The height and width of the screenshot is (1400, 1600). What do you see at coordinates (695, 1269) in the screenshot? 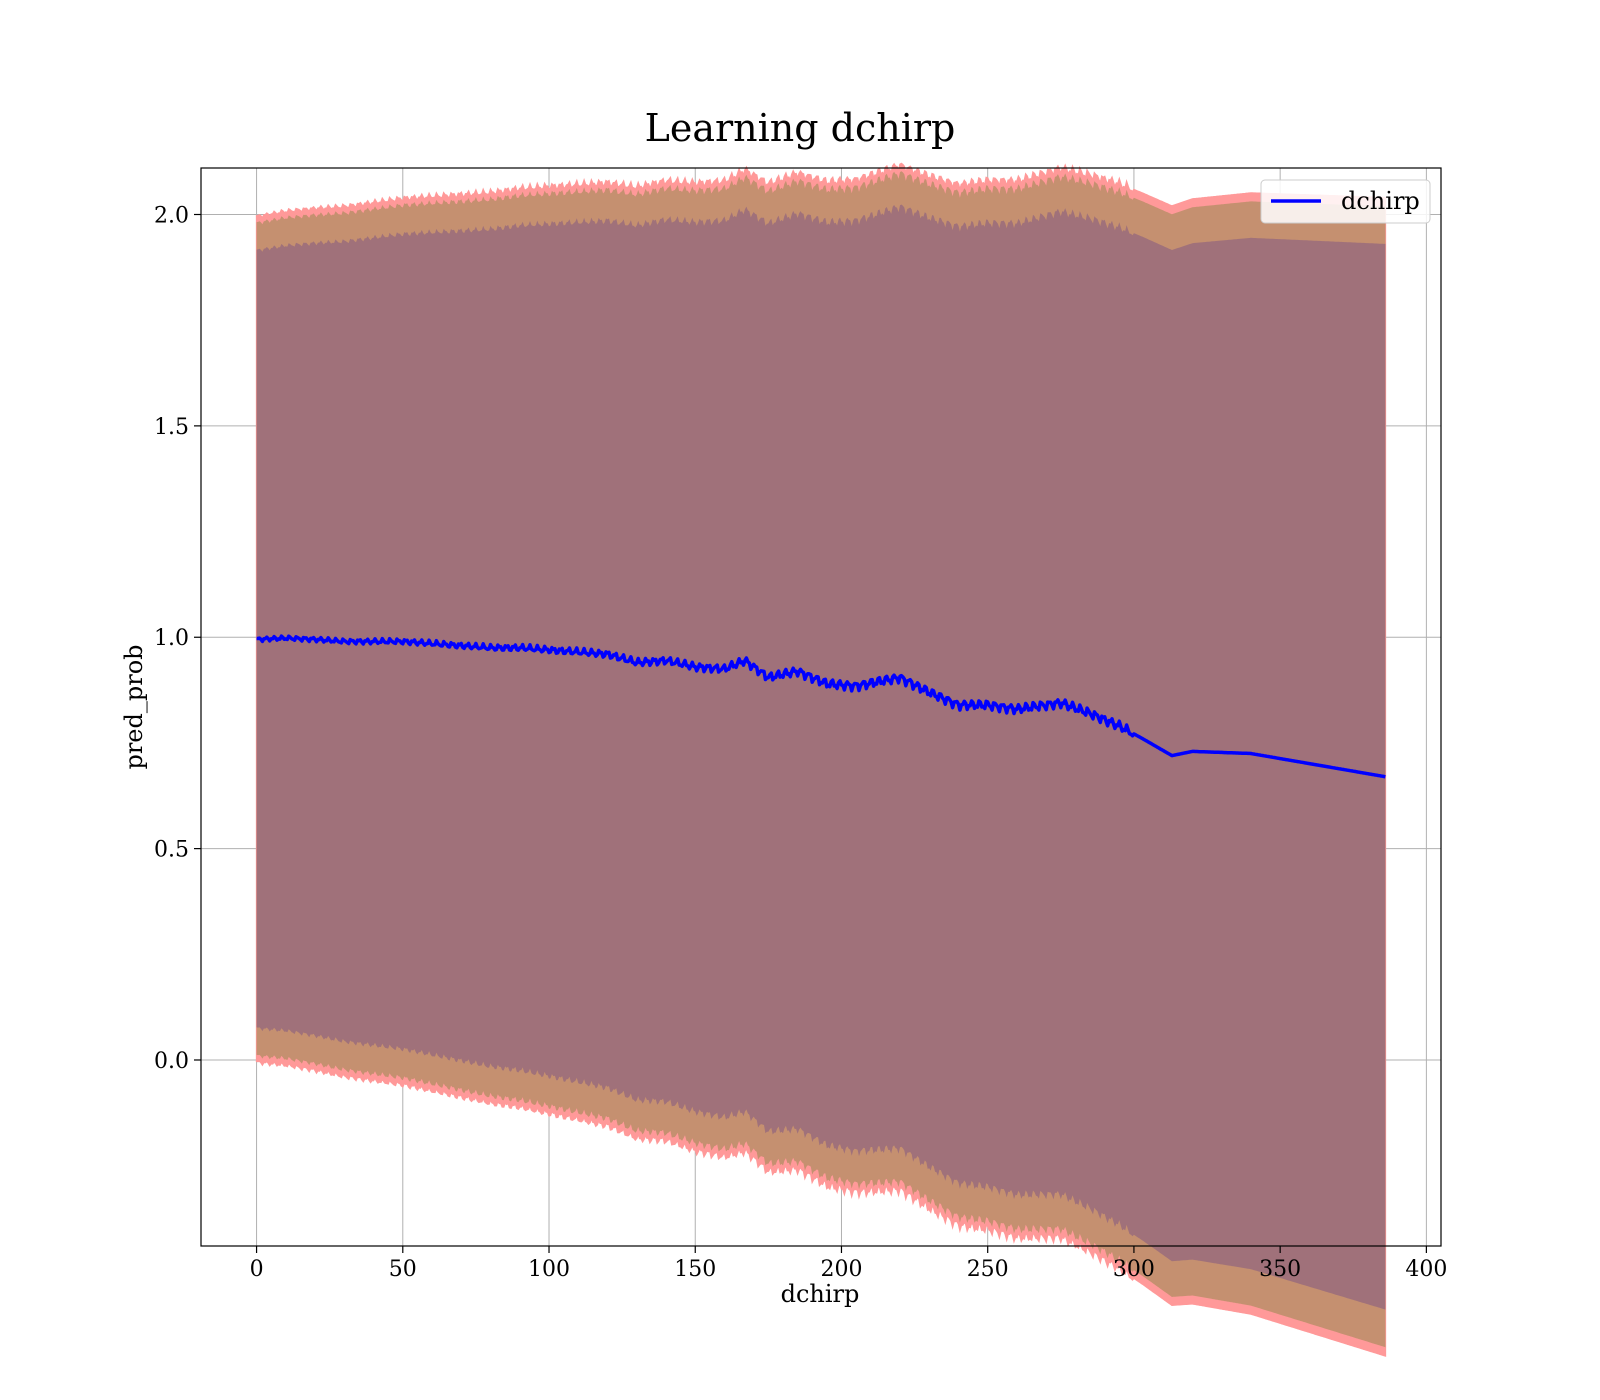
I see `x-tick-label: 150` at bounding box center [695, 1269].